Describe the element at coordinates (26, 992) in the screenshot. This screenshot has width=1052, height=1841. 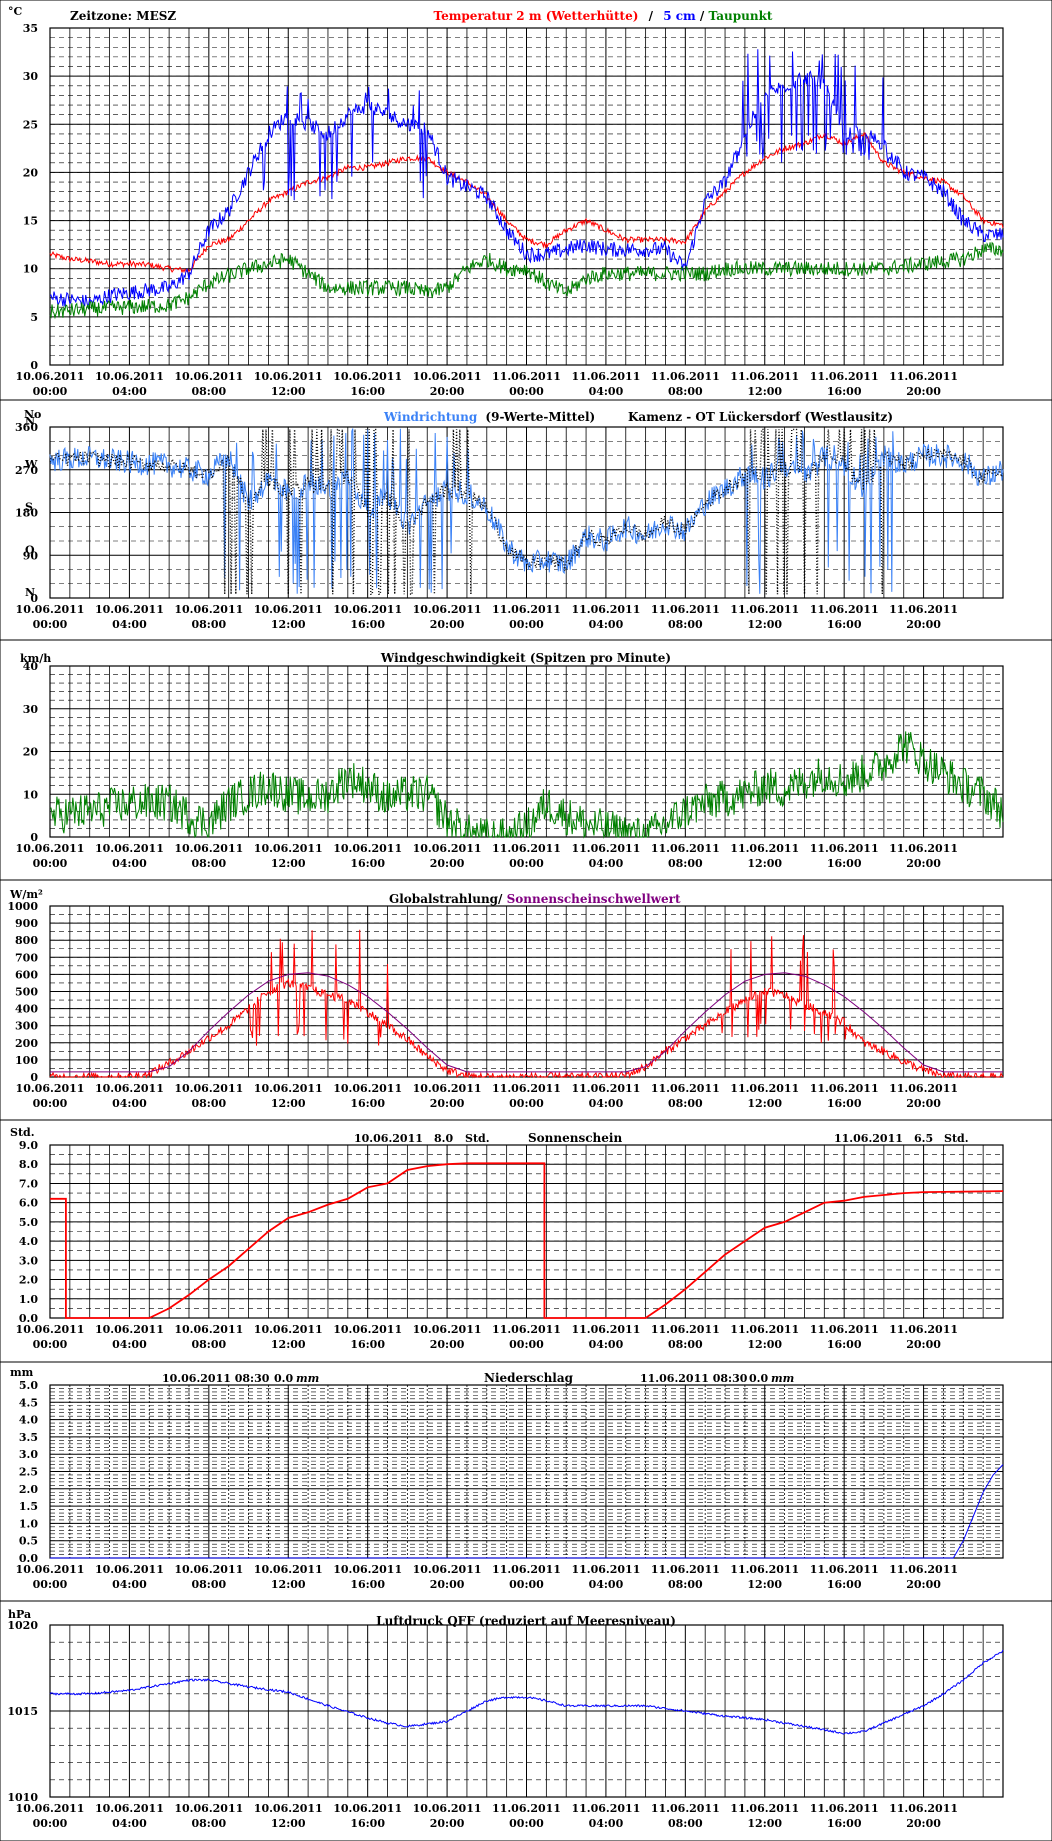
I see `y-tick-label: 500` at that location.